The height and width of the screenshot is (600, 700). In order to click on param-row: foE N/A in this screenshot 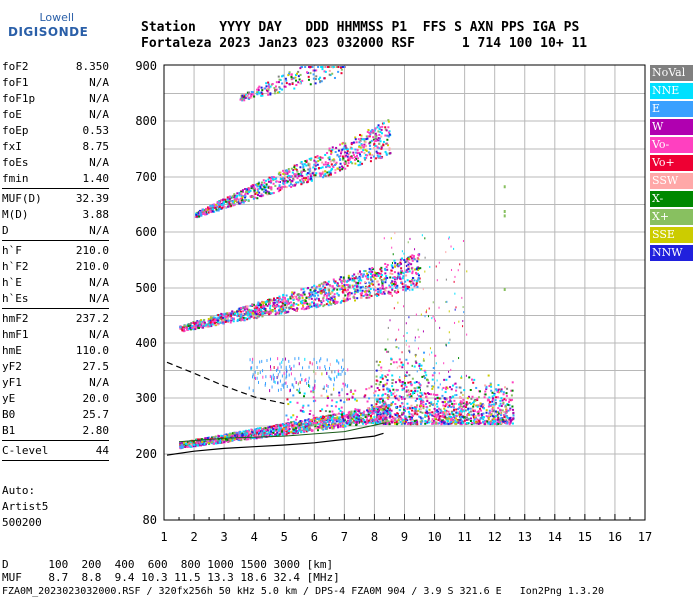, I will do `click(55, 115)`.